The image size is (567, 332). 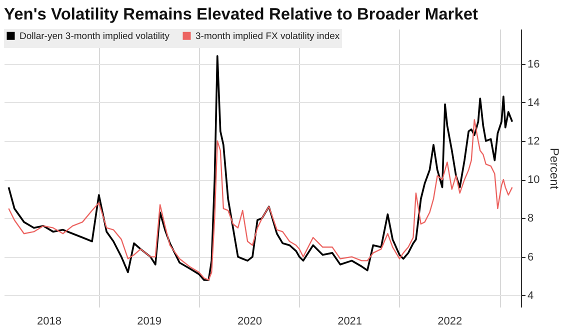 What do you see at coordinates (534, 64) in the screenshot?
I see `y-tick-label: 16` at bounding box center [534, 64].